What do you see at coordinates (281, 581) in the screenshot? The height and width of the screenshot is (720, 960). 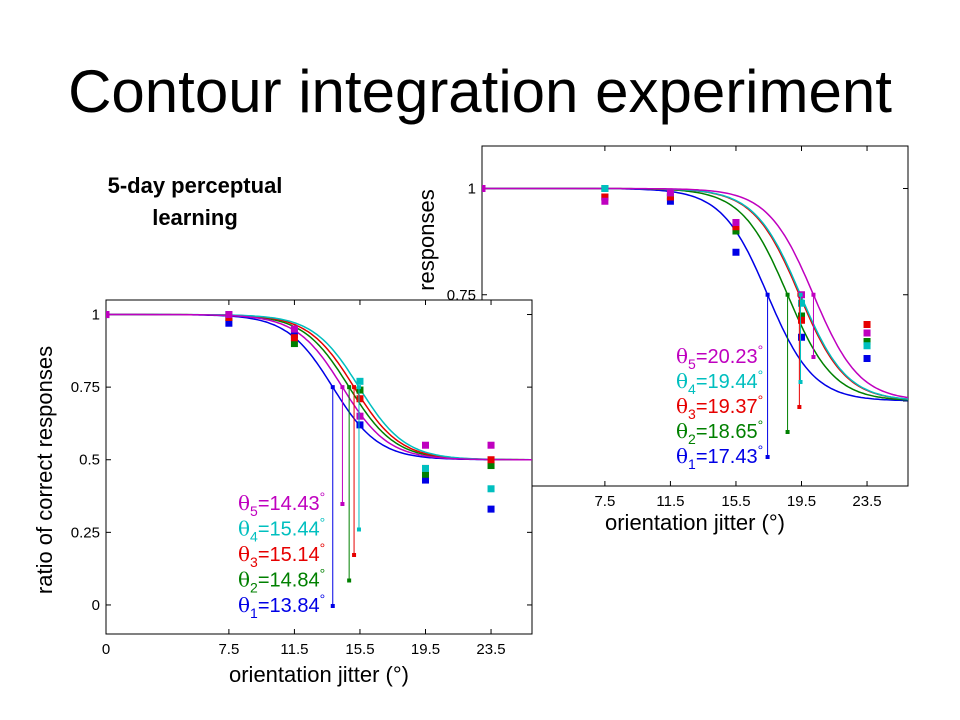 I see `threshold-label-day-2: θ2=14.84°` at bounding box center [281, 581].